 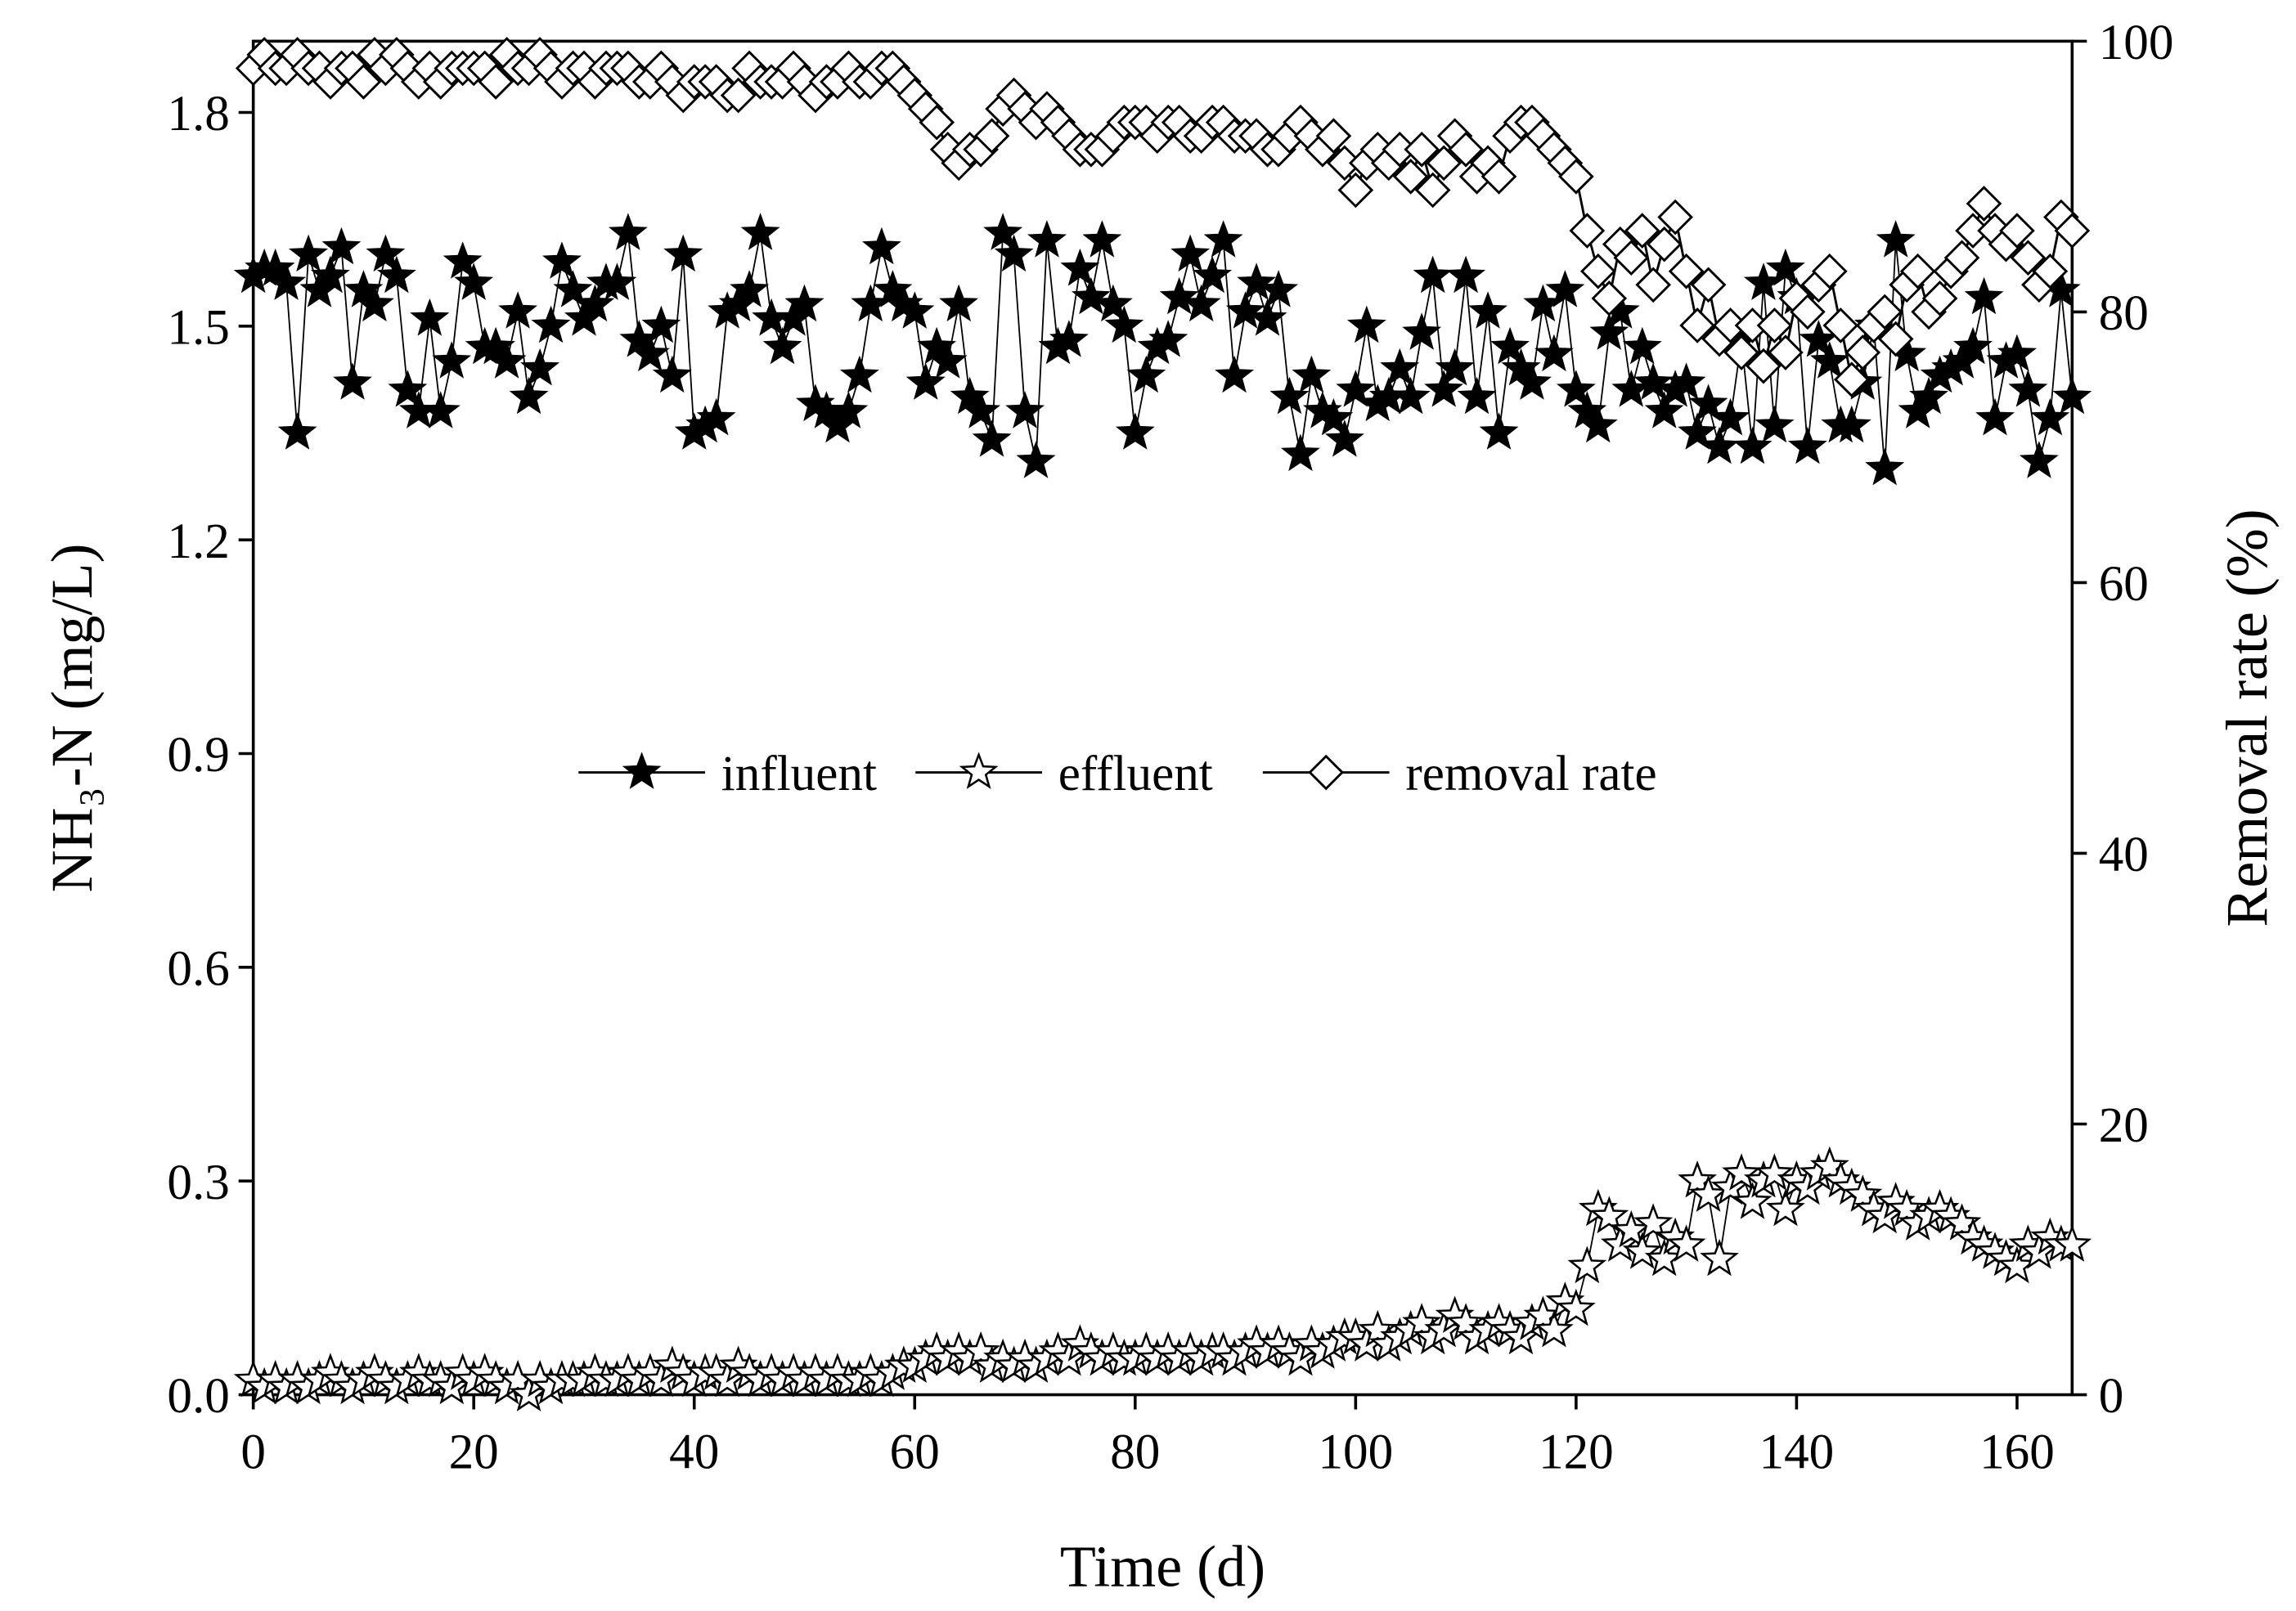 I want to click on y-tick-label: 0.9, so click(x=198, y=755).